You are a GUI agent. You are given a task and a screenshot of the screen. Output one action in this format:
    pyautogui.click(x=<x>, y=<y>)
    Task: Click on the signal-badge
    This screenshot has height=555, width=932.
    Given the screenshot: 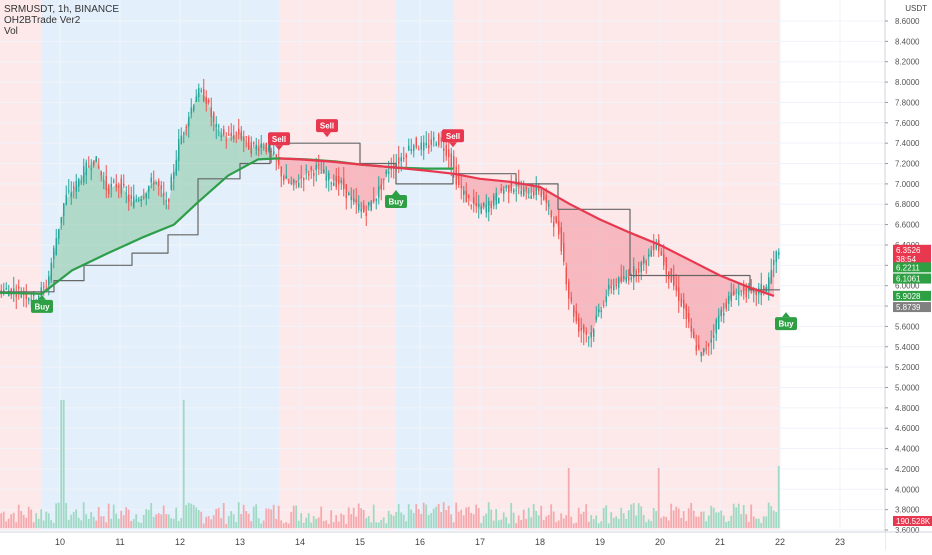 What is the action you would take?
    pyautogui.click(x=279, y=139)
    